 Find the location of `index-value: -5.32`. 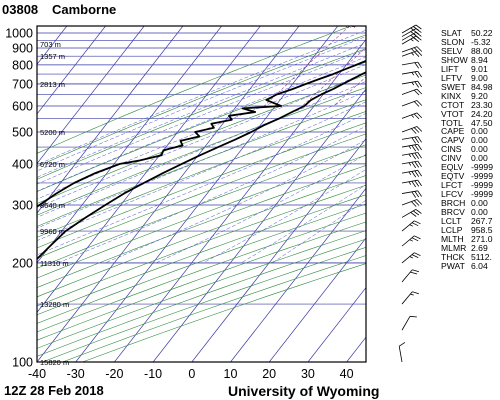

index-value: -5.32 is located at coordinates (481, 41).